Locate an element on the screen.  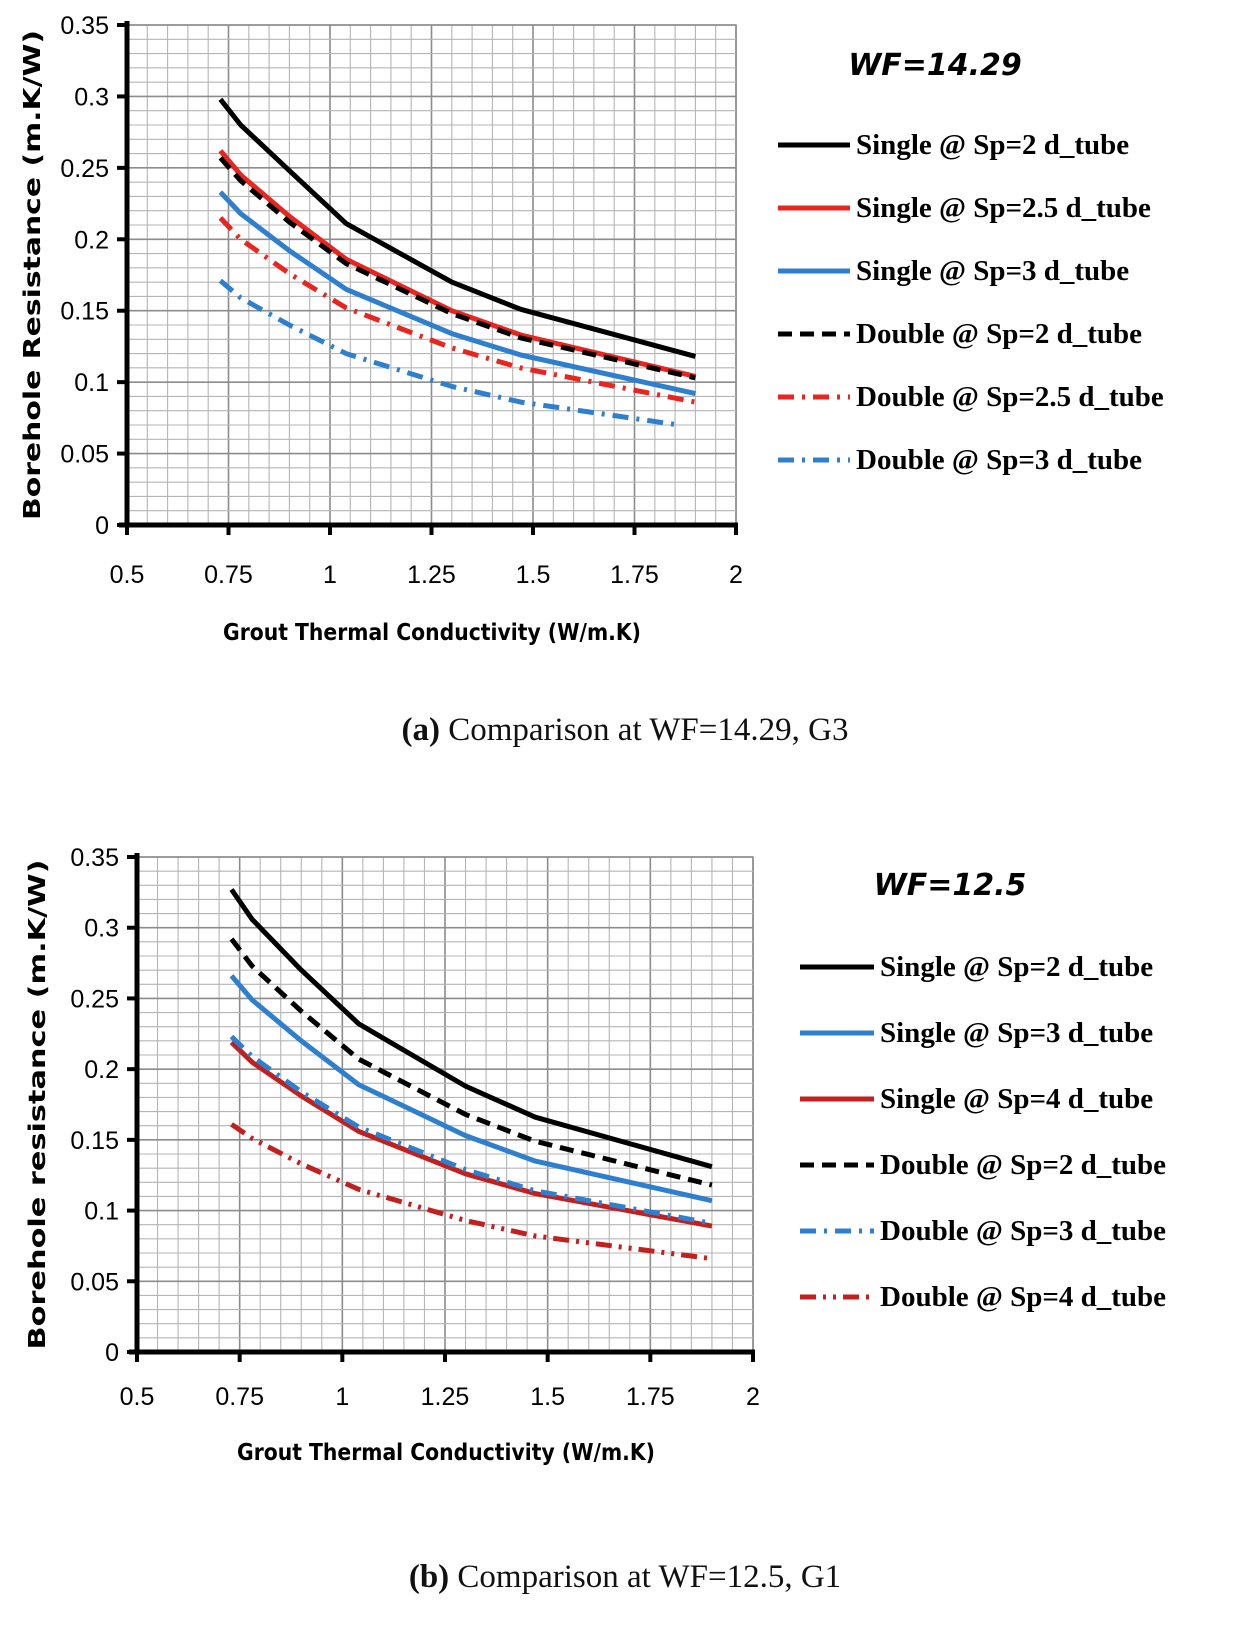
legend-label: Double @ Sp=2.5 d_tube is located at coordinates (1010, 397).